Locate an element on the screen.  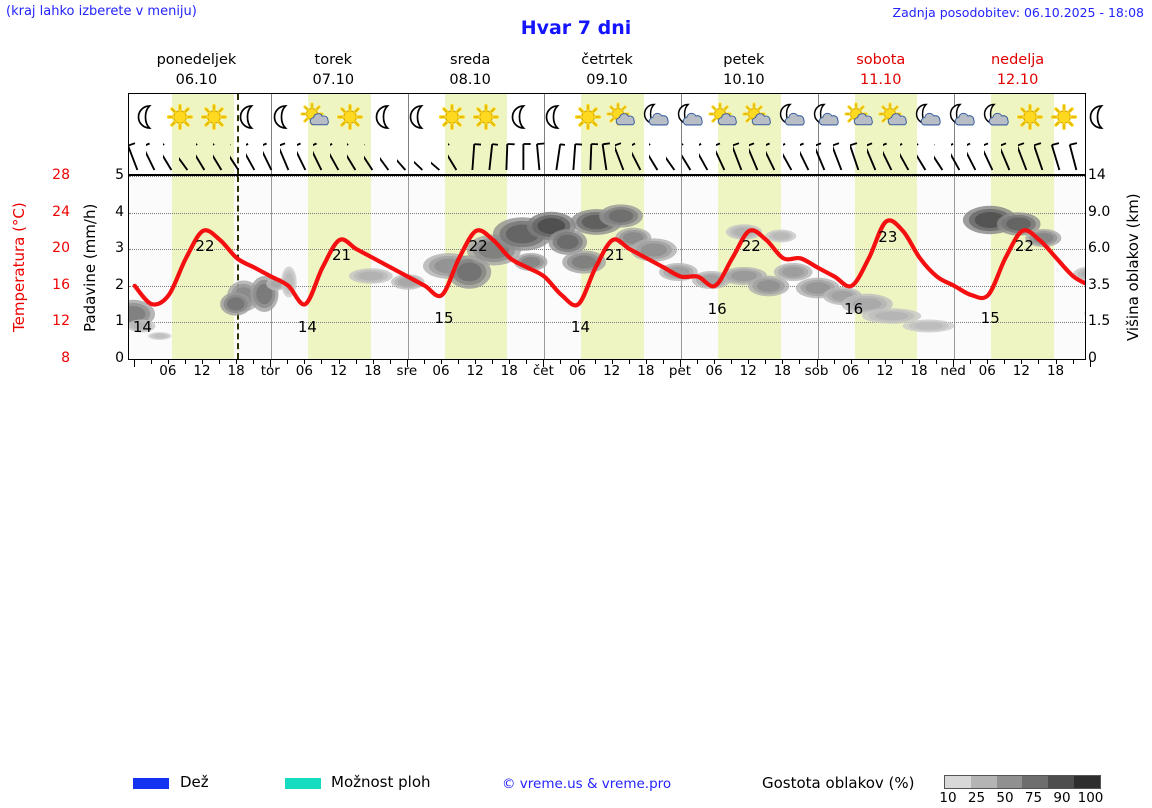
time-label: čet is located at coordinates (543, 371).